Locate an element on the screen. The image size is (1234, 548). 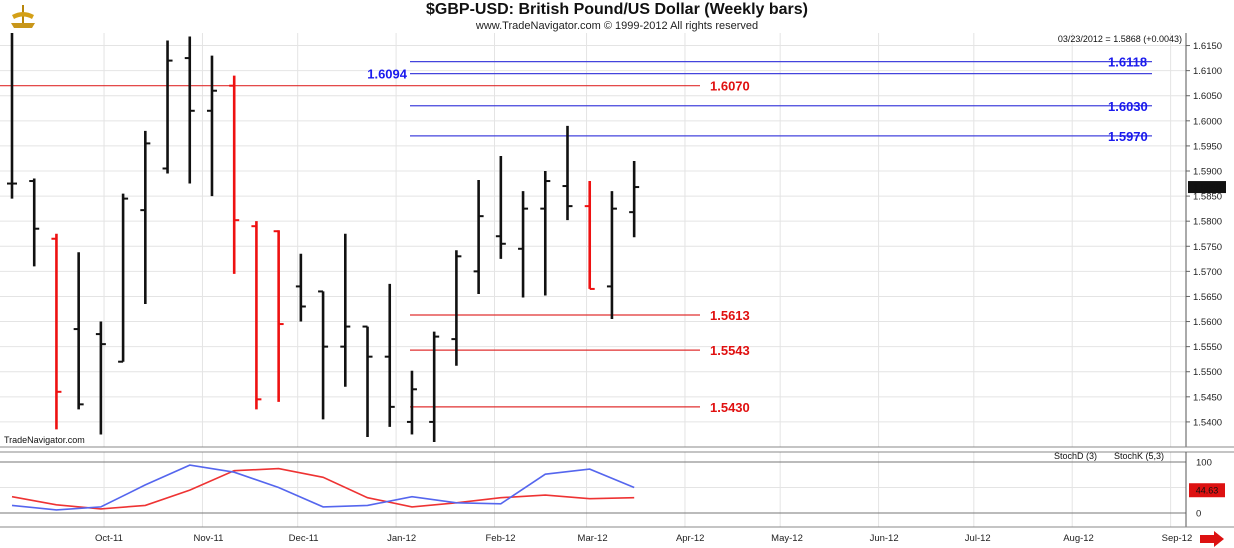
tradenavigator-logo-icon is located at coordinates (23, 16).